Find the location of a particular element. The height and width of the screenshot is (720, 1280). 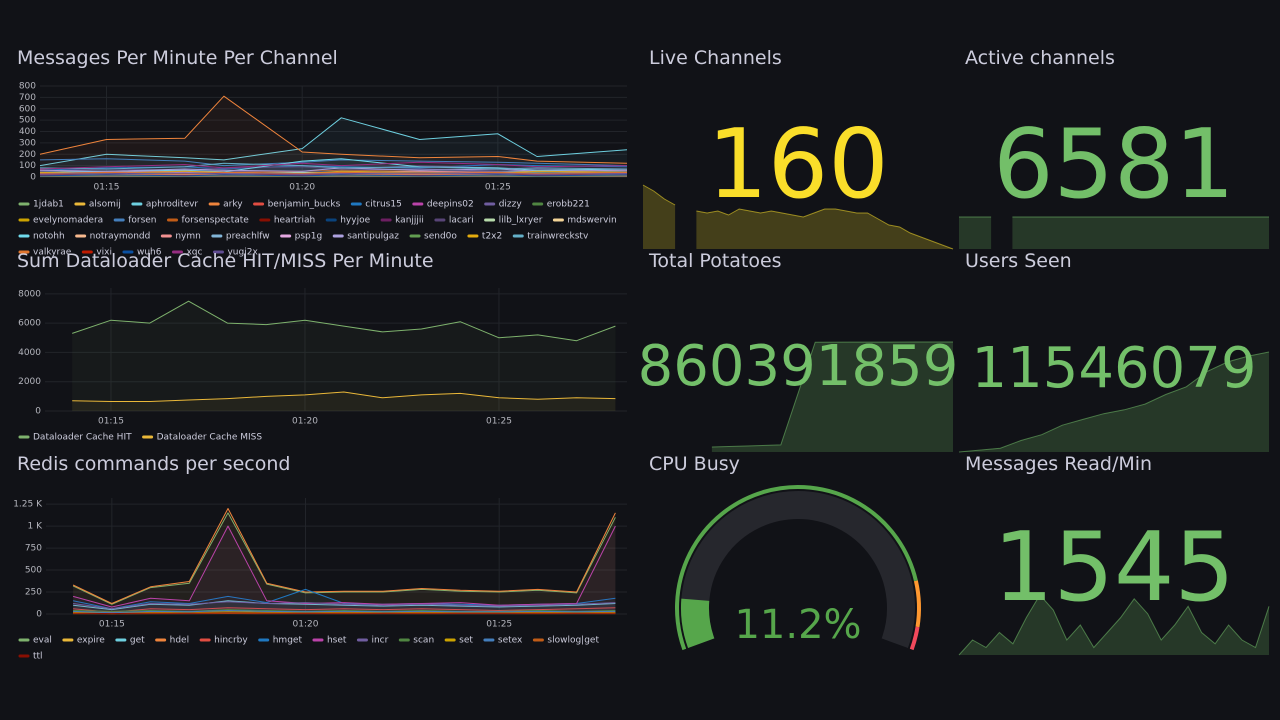

legend-label: evelynomadera is located at coordinates (68, 221).